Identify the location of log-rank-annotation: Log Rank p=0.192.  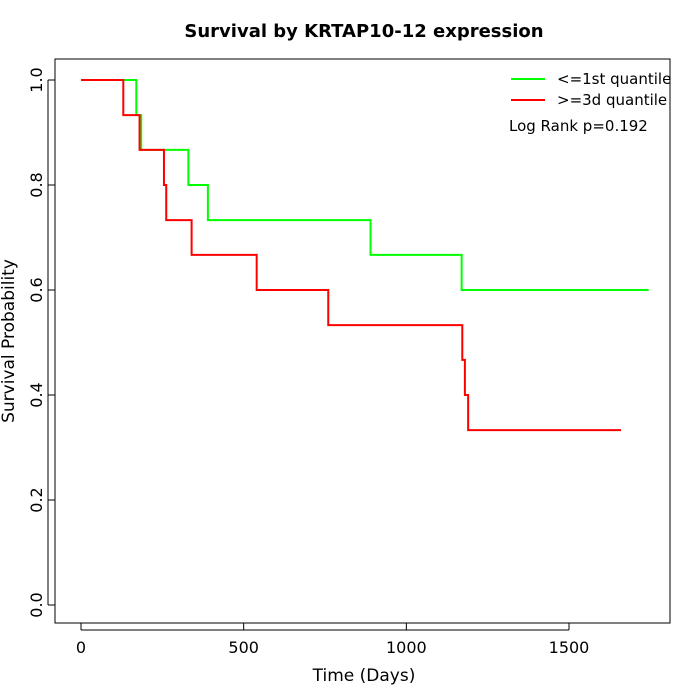
(578, 126).